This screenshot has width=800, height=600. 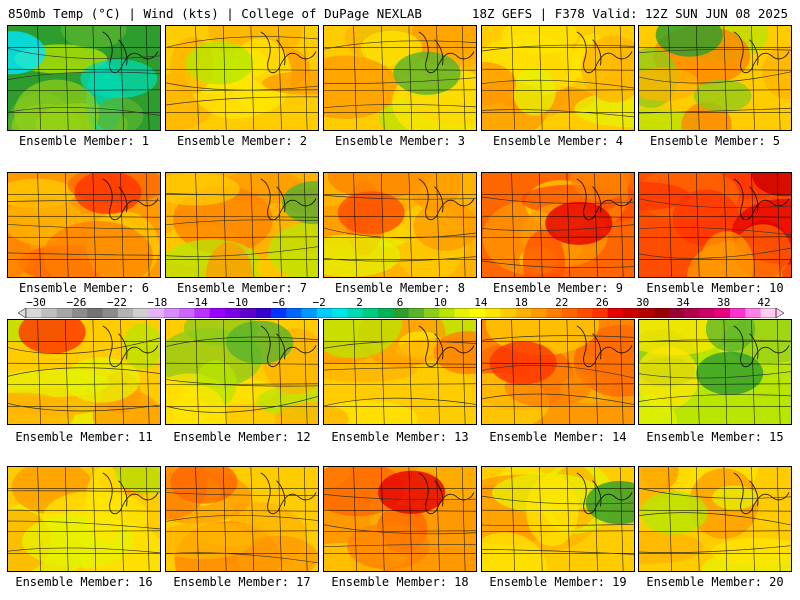 What do you see at coordinates (400, 437) in the screenshot?
I see `ensemble-member-label: Ensemble Member: 13` at bounding box center [400, 437].